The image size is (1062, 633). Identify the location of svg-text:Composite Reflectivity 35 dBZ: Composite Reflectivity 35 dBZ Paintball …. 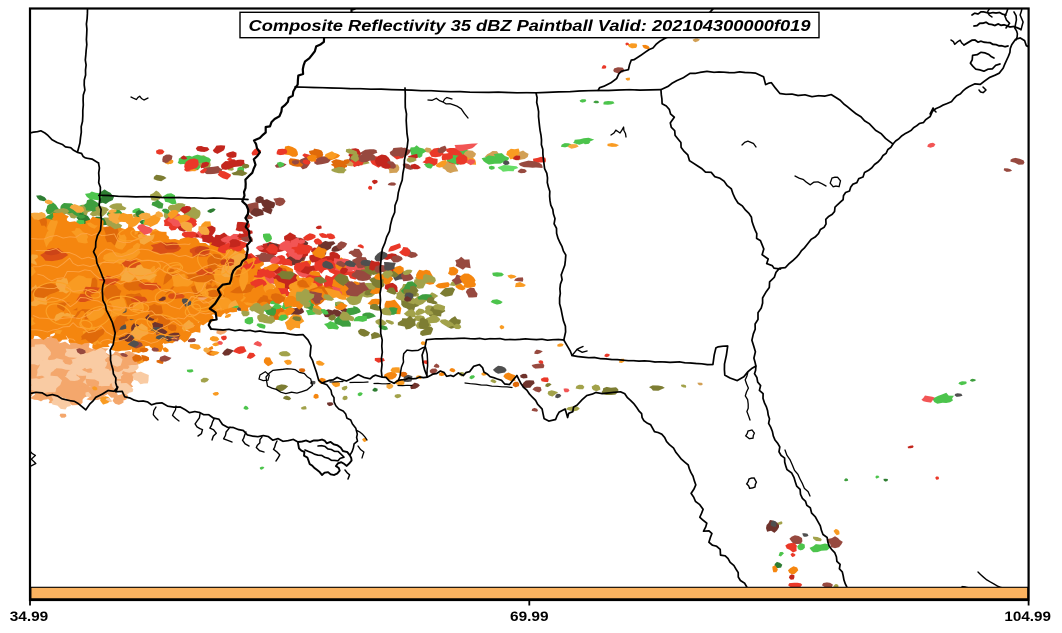
(530, 26).